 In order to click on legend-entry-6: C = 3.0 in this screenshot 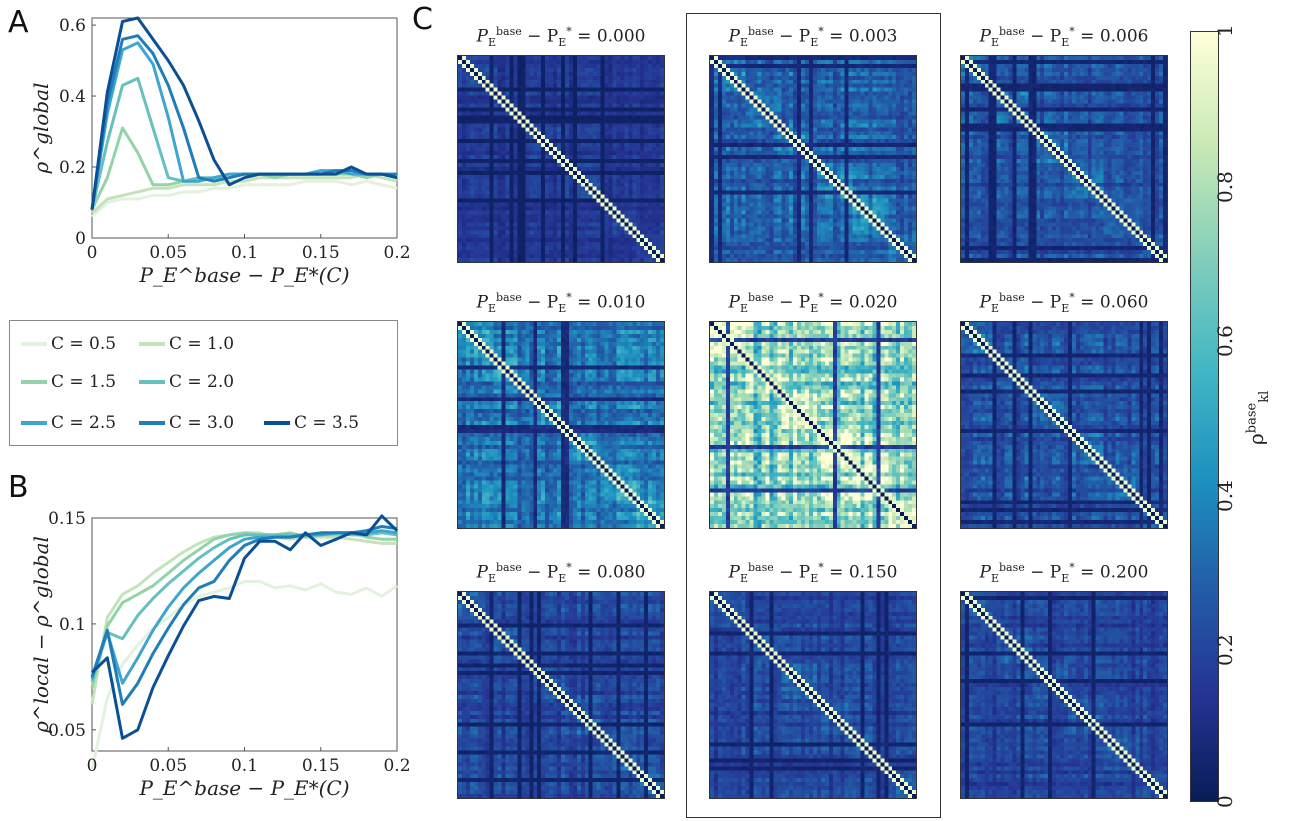, I will do `click(184, 423)`.